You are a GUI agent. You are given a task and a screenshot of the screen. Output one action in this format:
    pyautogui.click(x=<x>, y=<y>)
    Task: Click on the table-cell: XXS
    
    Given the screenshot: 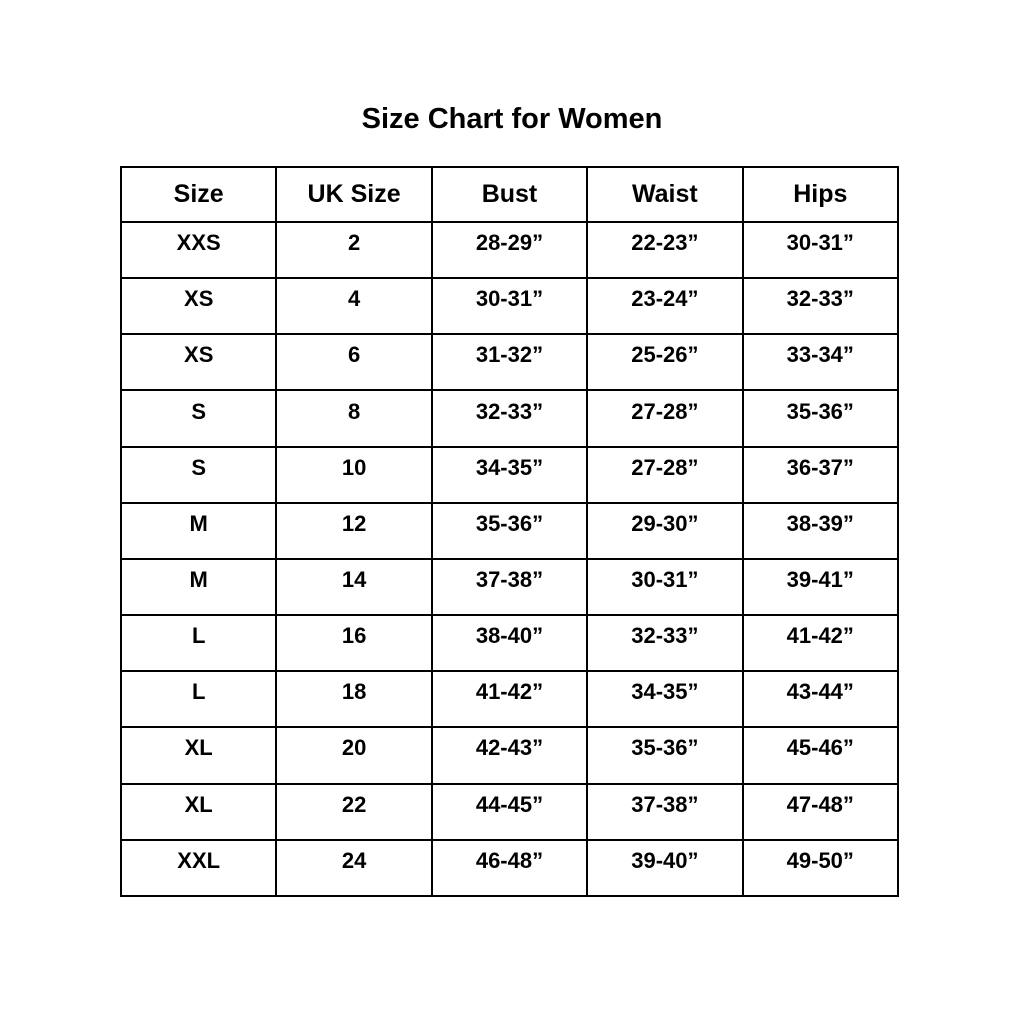 What is the action you would take?
    pyautogui.click(x=198, y=250)
    